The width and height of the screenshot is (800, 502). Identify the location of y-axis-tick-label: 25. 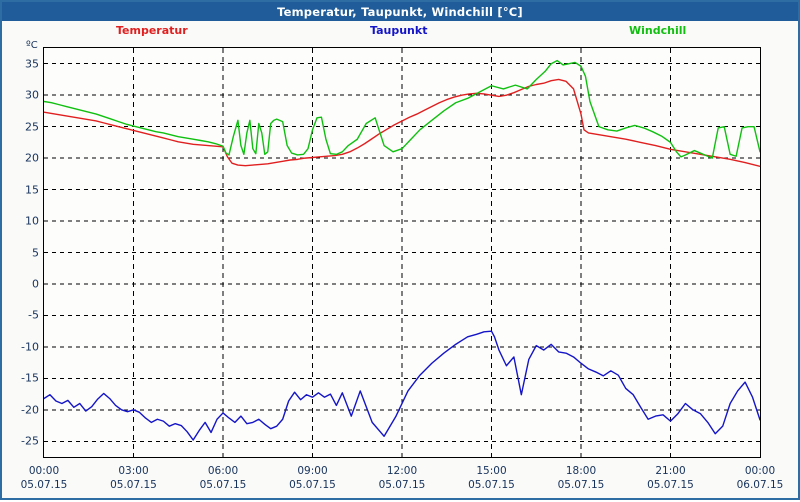
(32, 127).